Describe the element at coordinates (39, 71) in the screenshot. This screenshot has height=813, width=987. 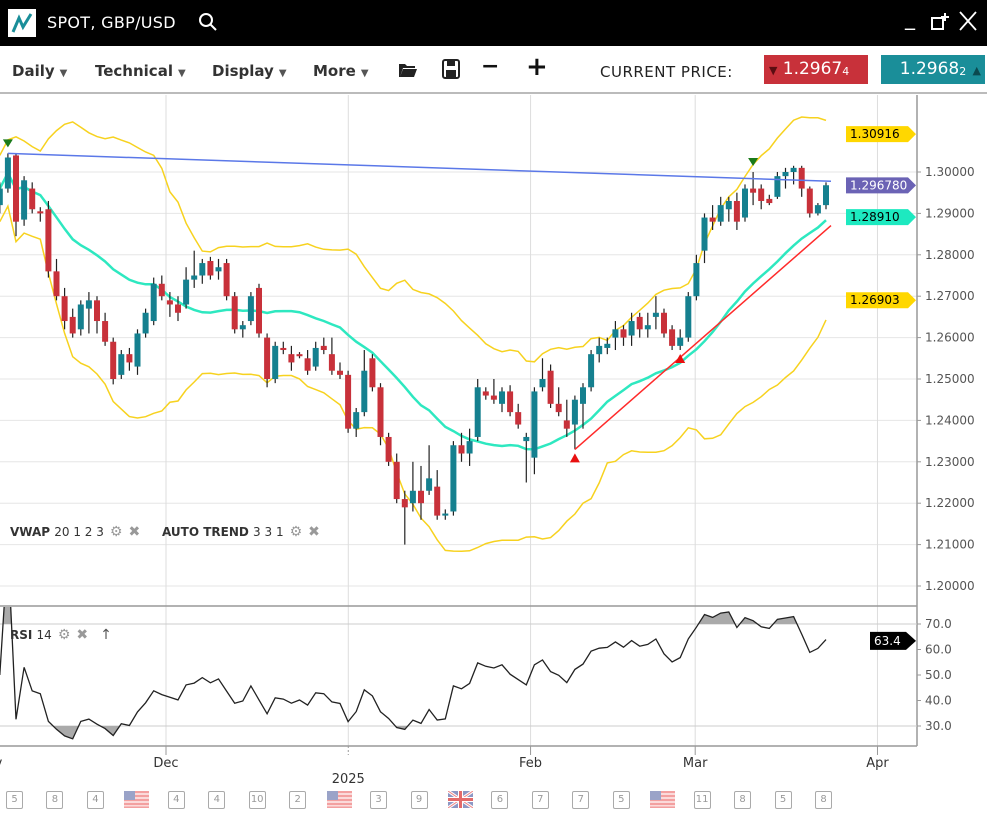
I see `timeframe-menu: Daily ▼` at that location.